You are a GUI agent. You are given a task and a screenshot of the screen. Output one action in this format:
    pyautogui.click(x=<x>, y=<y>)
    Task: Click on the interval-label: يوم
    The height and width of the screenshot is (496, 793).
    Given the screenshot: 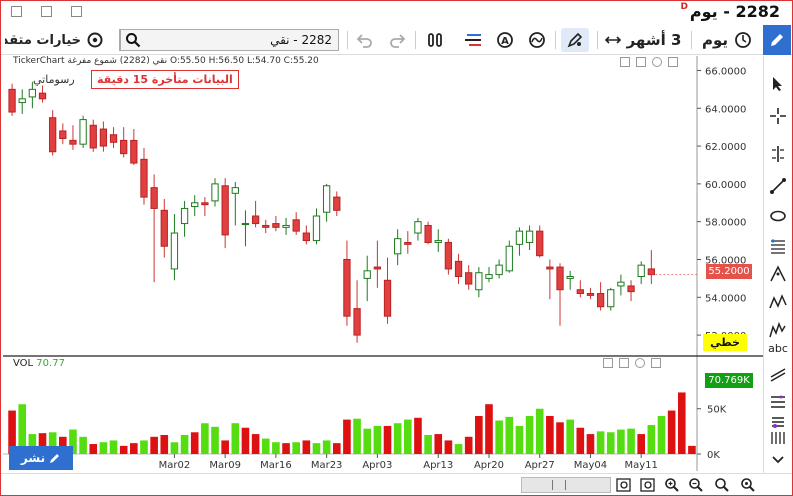 What is the action you would take?
    pyautogui.click(x=715, y=40)
    